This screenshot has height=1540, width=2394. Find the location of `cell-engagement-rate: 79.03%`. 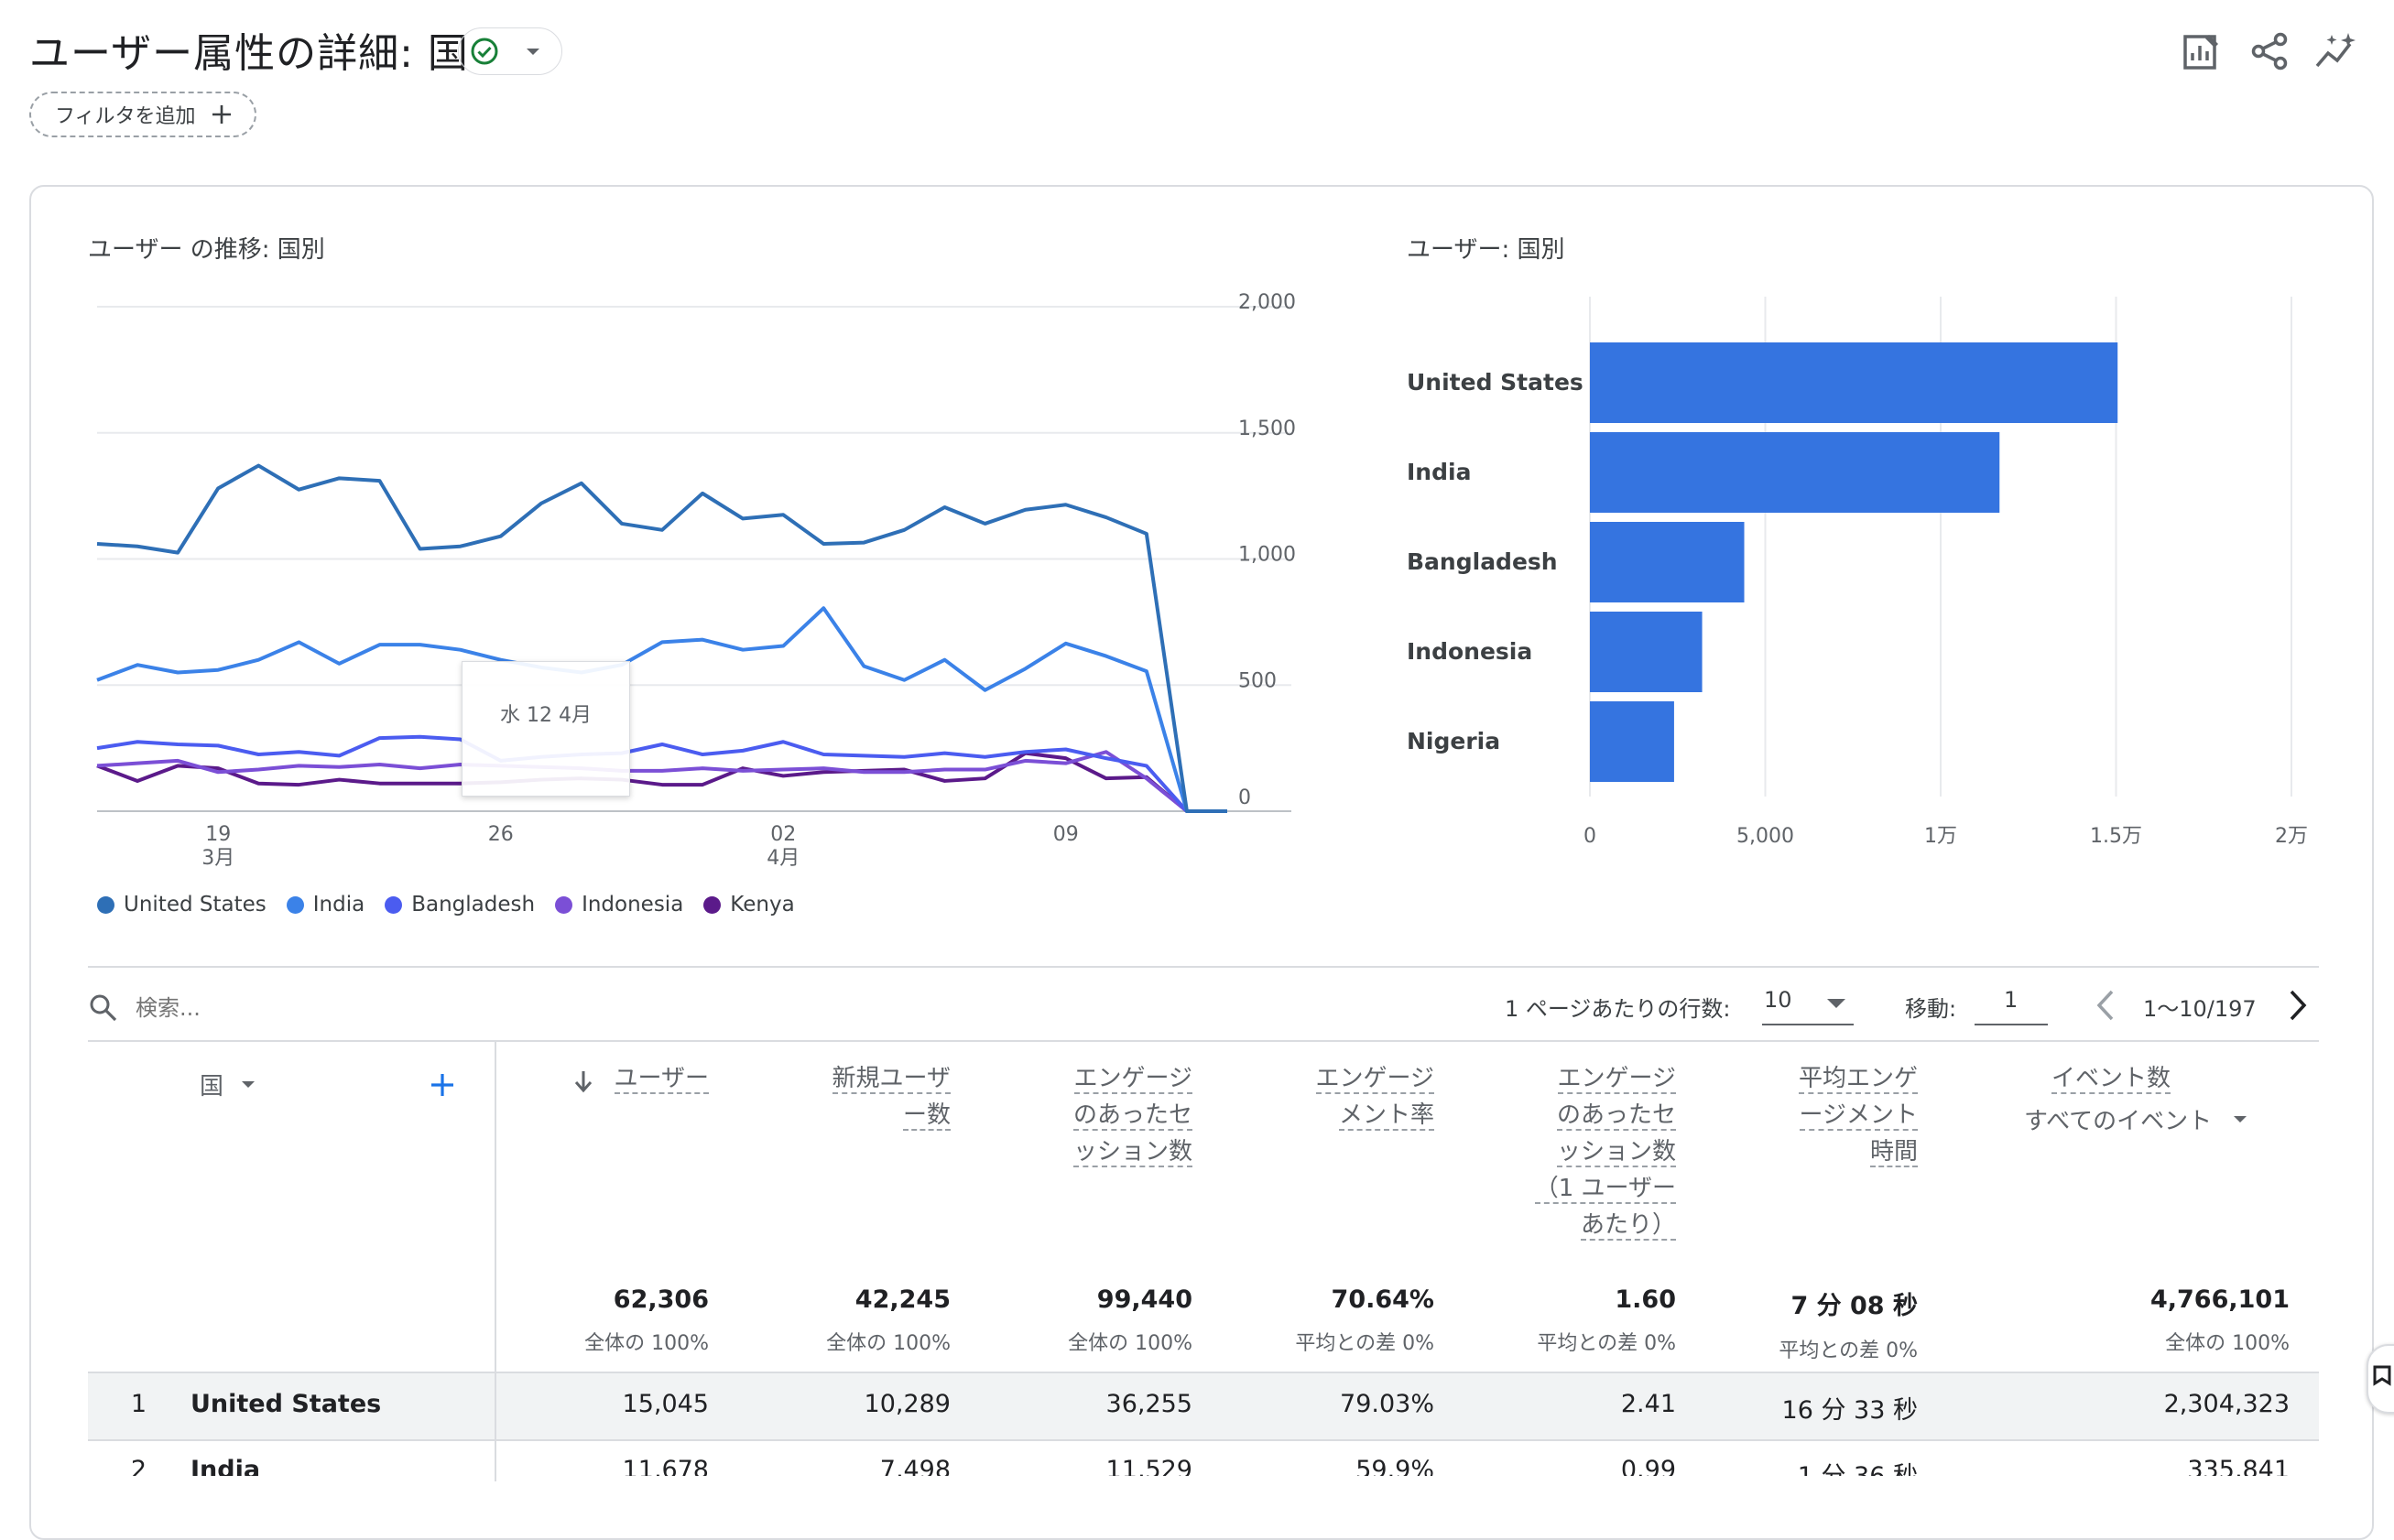

cell-engagement-rate: 79.03% is located at coordinates (1387, 1404).